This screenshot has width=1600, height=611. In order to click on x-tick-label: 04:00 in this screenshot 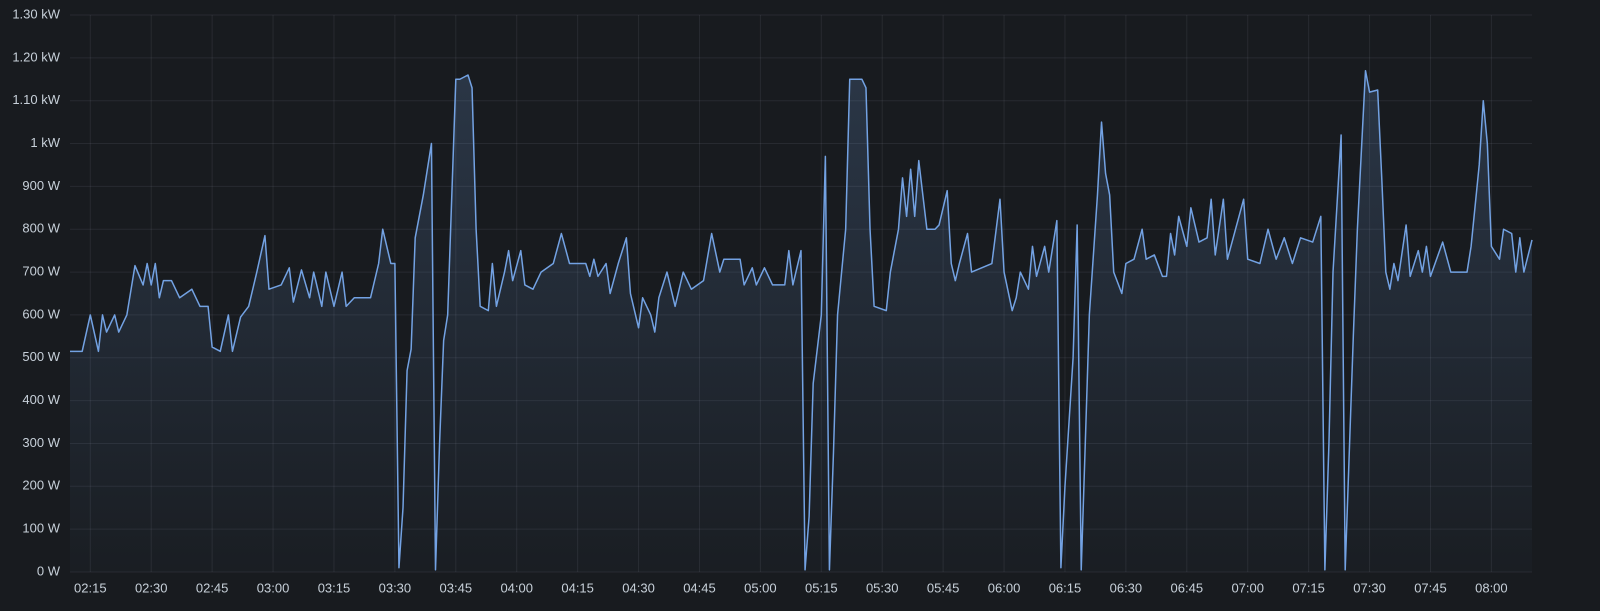, I will do `click(516, 587)`.